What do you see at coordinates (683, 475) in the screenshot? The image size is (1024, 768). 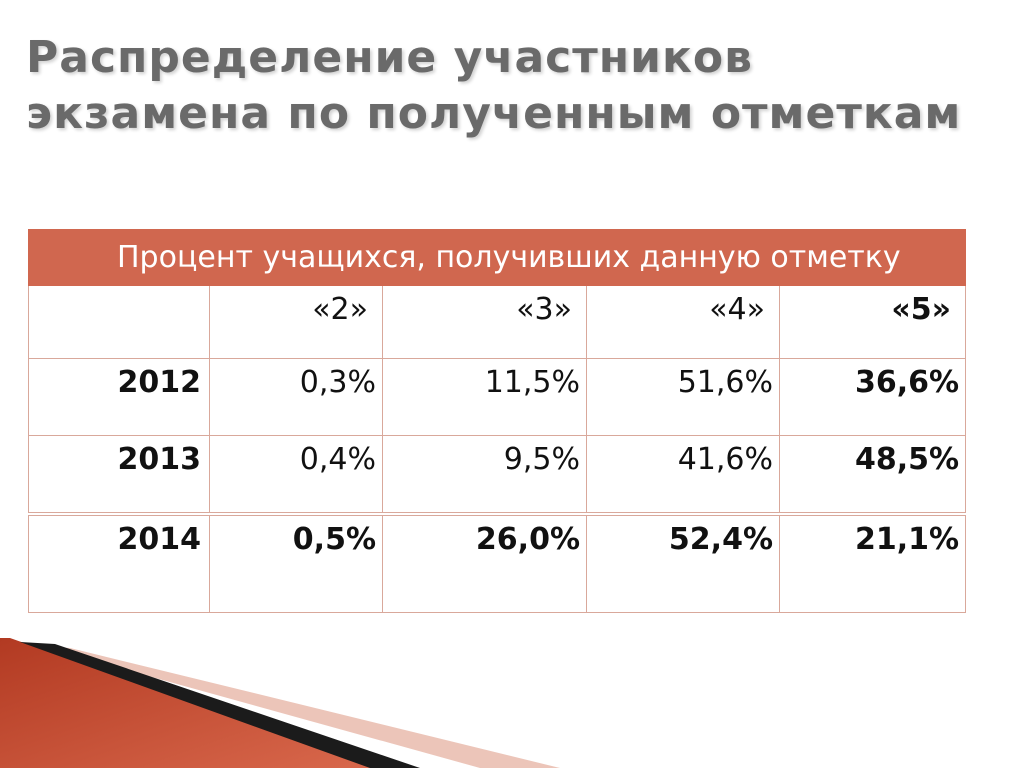 I see `value-cell: 41,6%` at bounding box center [683, 475].